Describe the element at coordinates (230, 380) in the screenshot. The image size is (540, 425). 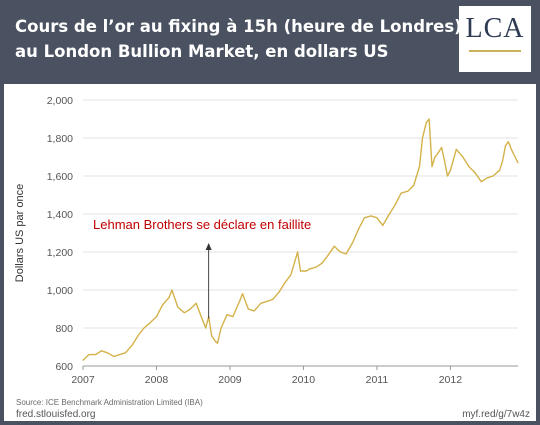
I see `x-tick-label: 2009` at that location.